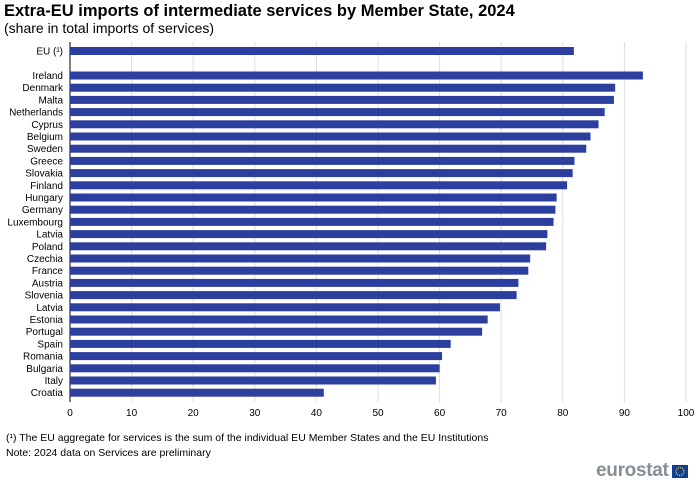  Describe the element at coordinates (502, 413) in the screenshot. I see `x-tick-label: 70` at that location.